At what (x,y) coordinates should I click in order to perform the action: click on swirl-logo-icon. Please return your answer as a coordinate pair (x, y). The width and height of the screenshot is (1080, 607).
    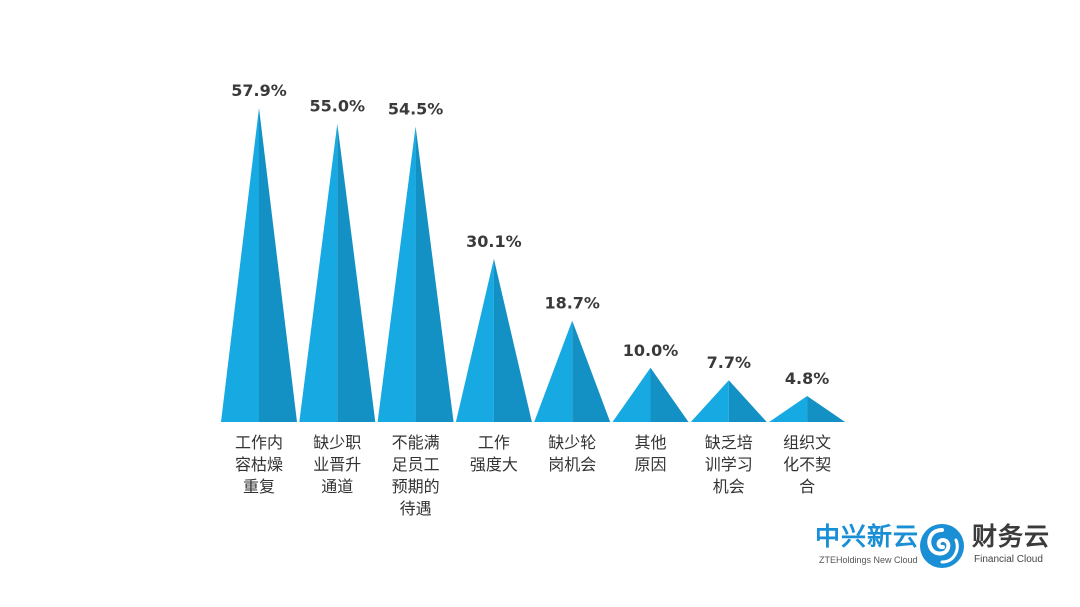
    Looking at the image, I should click on (942, 546).